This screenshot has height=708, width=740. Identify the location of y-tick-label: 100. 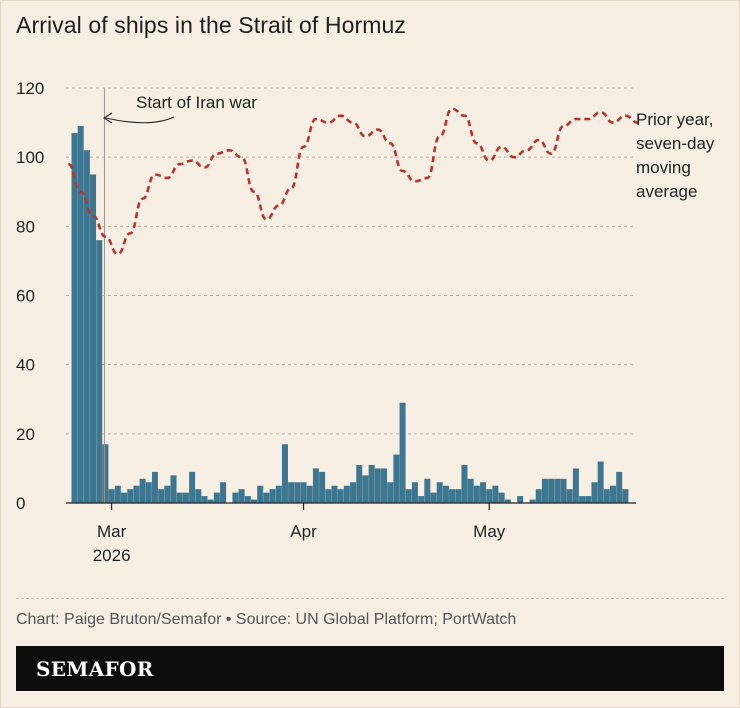
(30, 157).